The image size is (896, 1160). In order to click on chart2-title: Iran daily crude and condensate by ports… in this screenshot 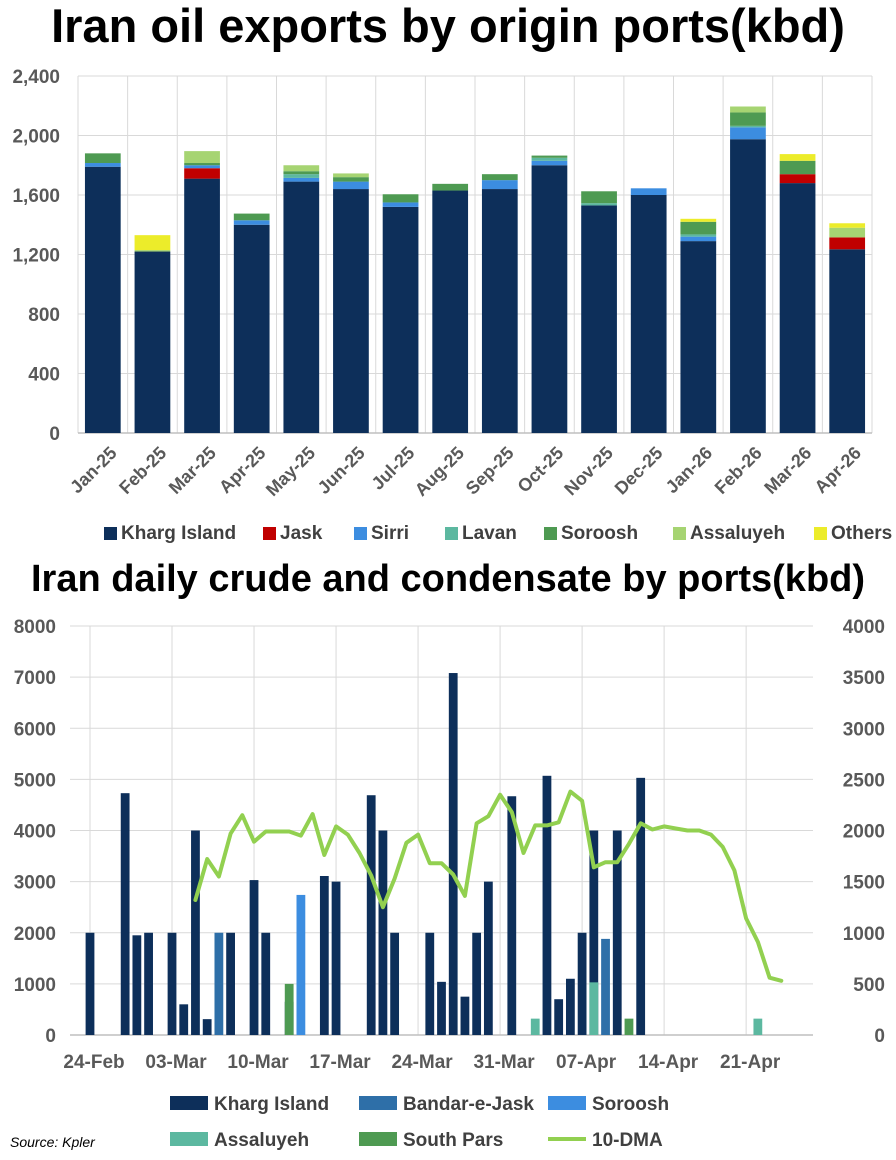, I will do `click(448, 579)`.